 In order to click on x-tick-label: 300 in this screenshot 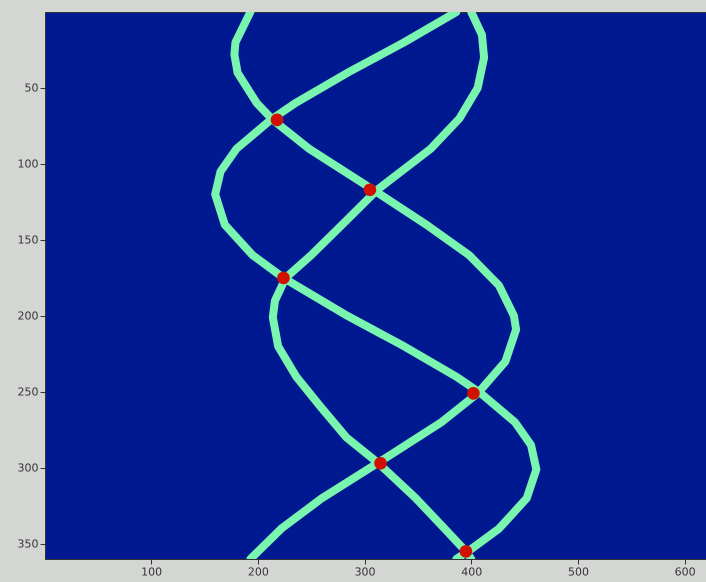, I will do `click(365, 572)`.